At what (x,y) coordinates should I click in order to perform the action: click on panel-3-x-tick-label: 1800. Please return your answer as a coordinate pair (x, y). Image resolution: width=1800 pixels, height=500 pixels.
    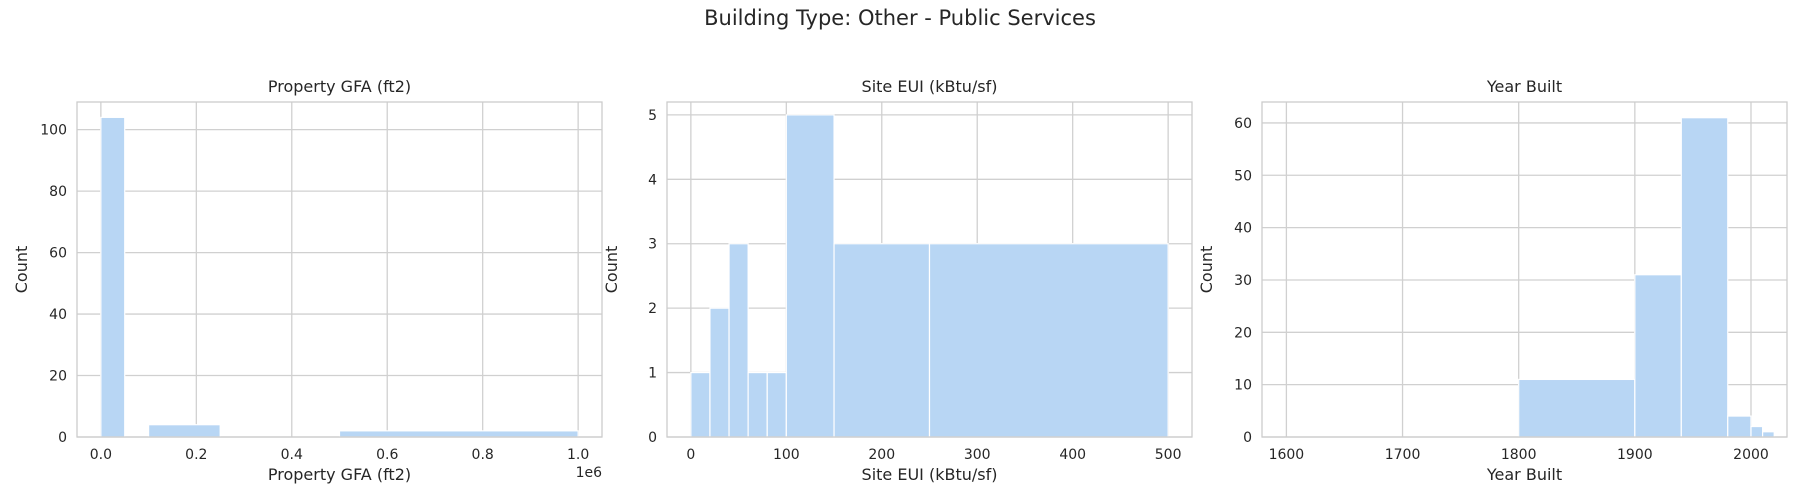
    Looking at the image, I should click on (1519, 455).